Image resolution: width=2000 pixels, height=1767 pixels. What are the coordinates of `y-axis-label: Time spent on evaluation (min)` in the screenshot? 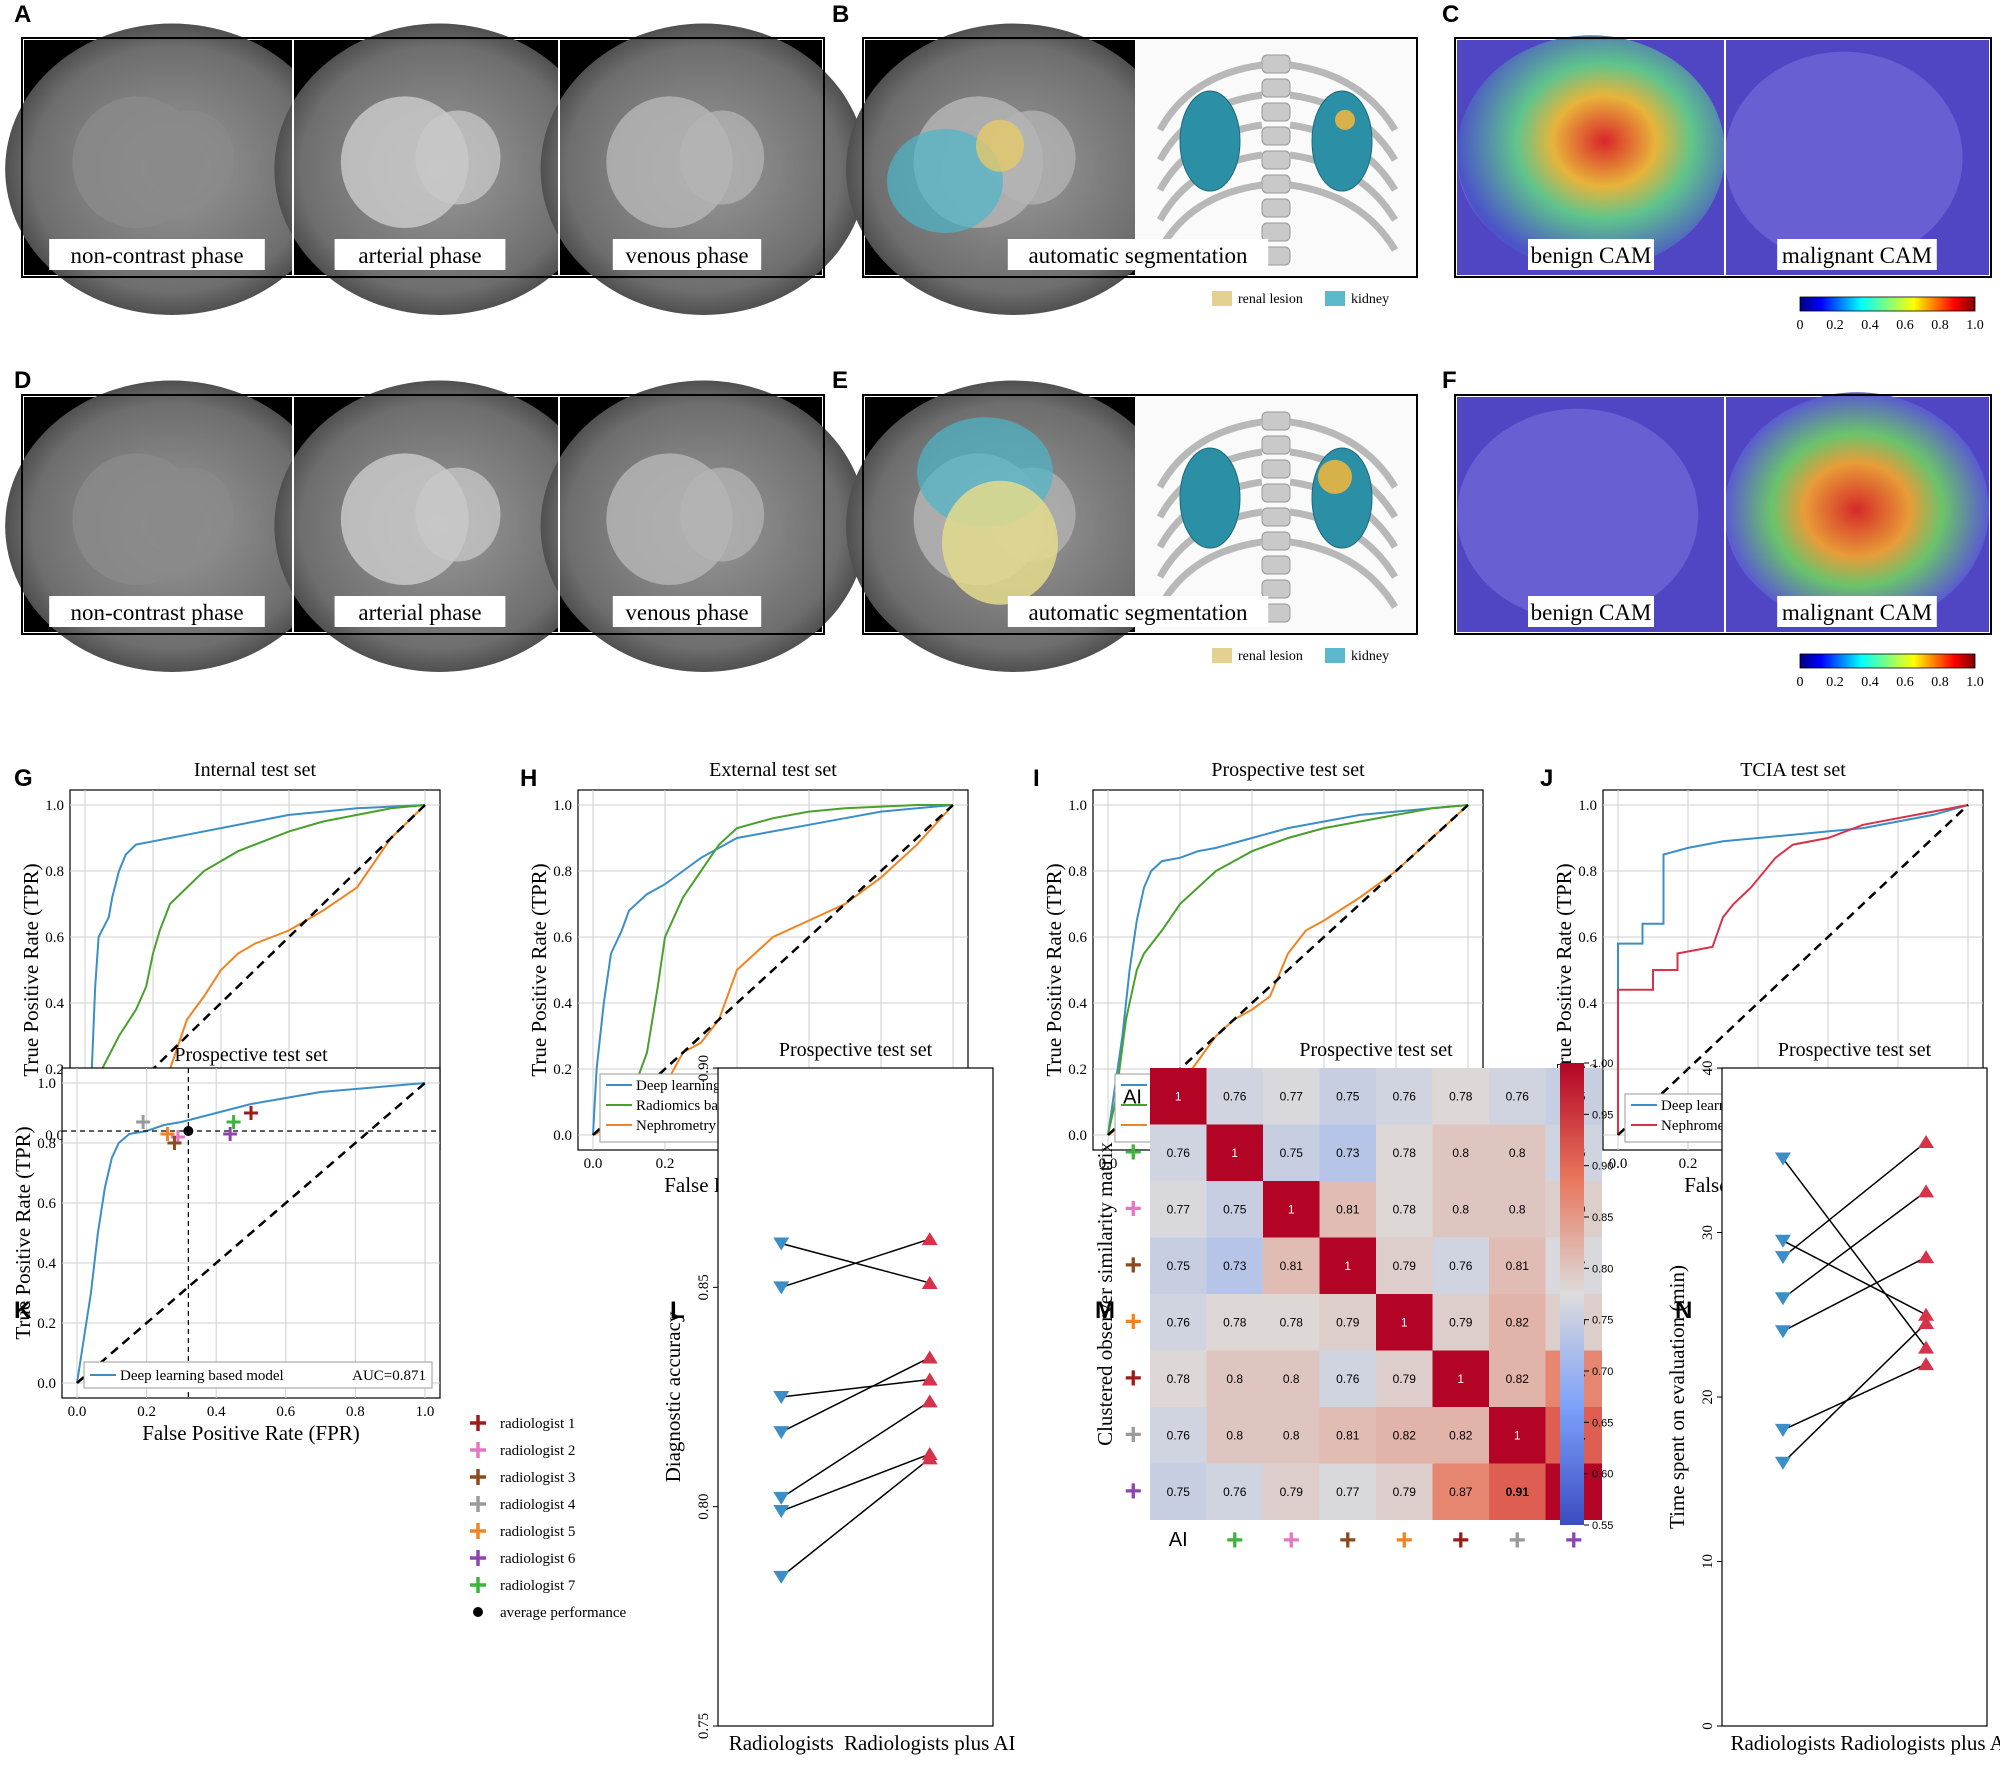 It's located at (1677, 1397).